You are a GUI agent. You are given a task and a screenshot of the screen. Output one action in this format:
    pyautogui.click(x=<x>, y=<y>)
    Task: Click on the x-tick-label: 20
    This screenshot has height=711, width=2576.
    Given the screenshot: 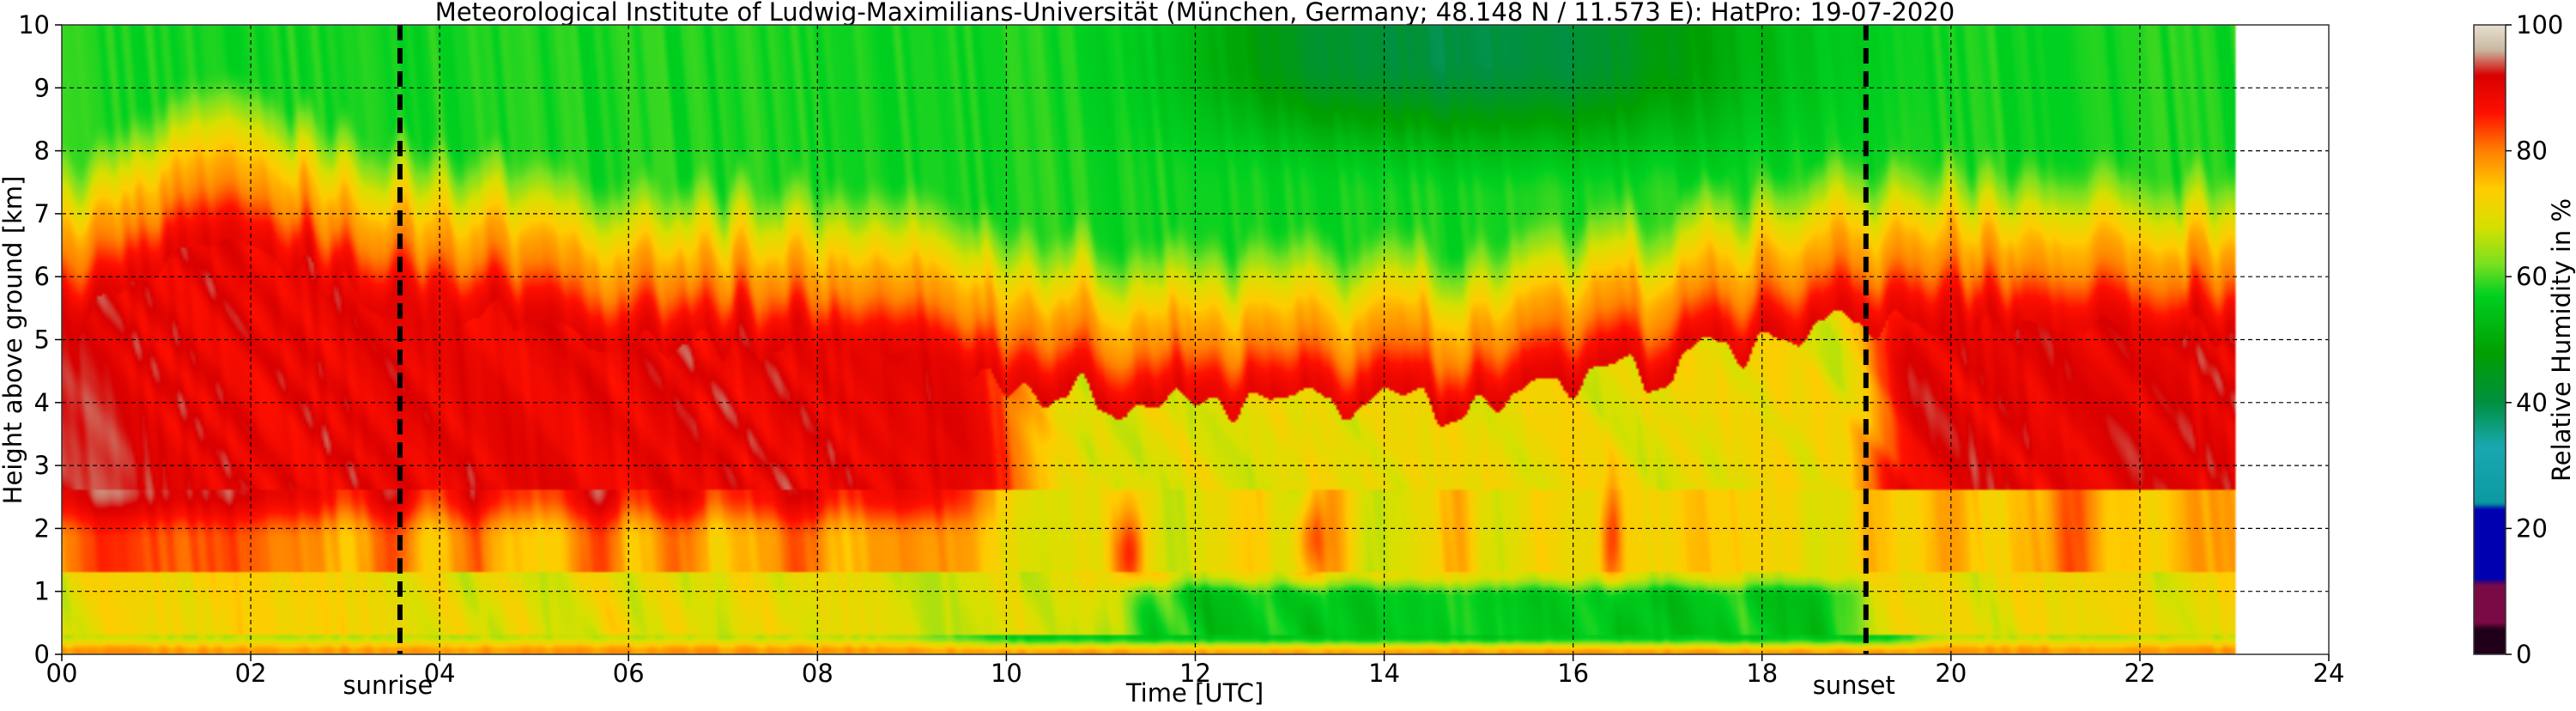 What is the action you would take?
    pyautogui.click(x=1951, y=673)
    